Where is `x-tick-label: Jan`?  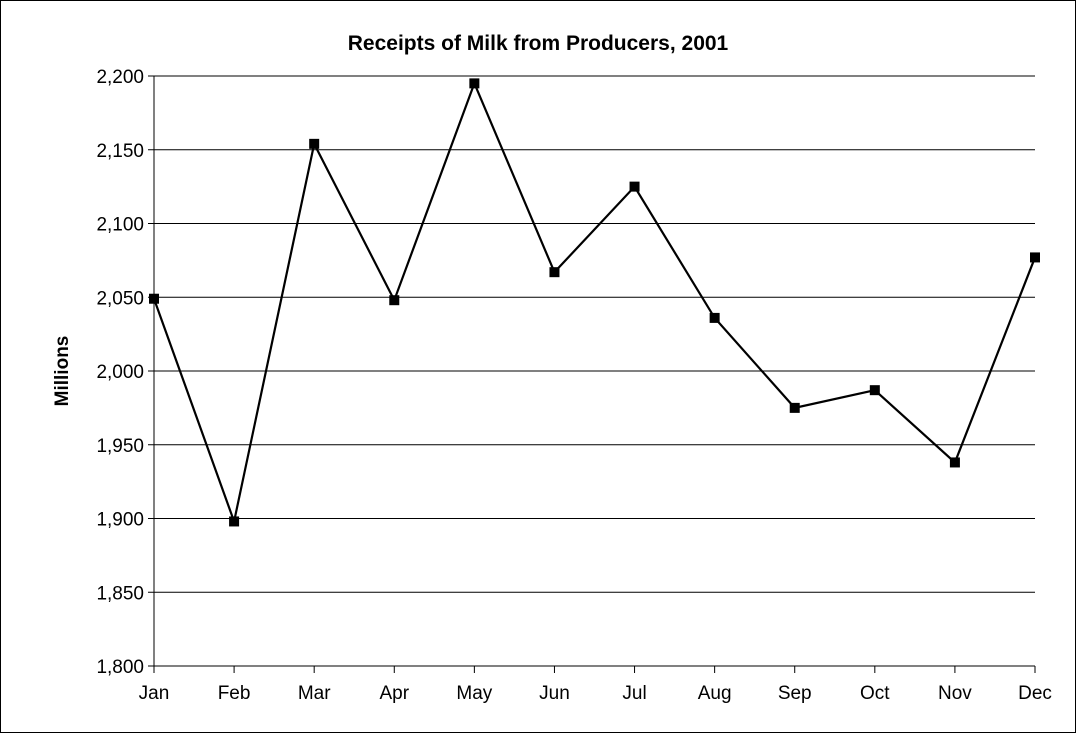
x-tick-label: Jan is located at coordinates (154, 693).